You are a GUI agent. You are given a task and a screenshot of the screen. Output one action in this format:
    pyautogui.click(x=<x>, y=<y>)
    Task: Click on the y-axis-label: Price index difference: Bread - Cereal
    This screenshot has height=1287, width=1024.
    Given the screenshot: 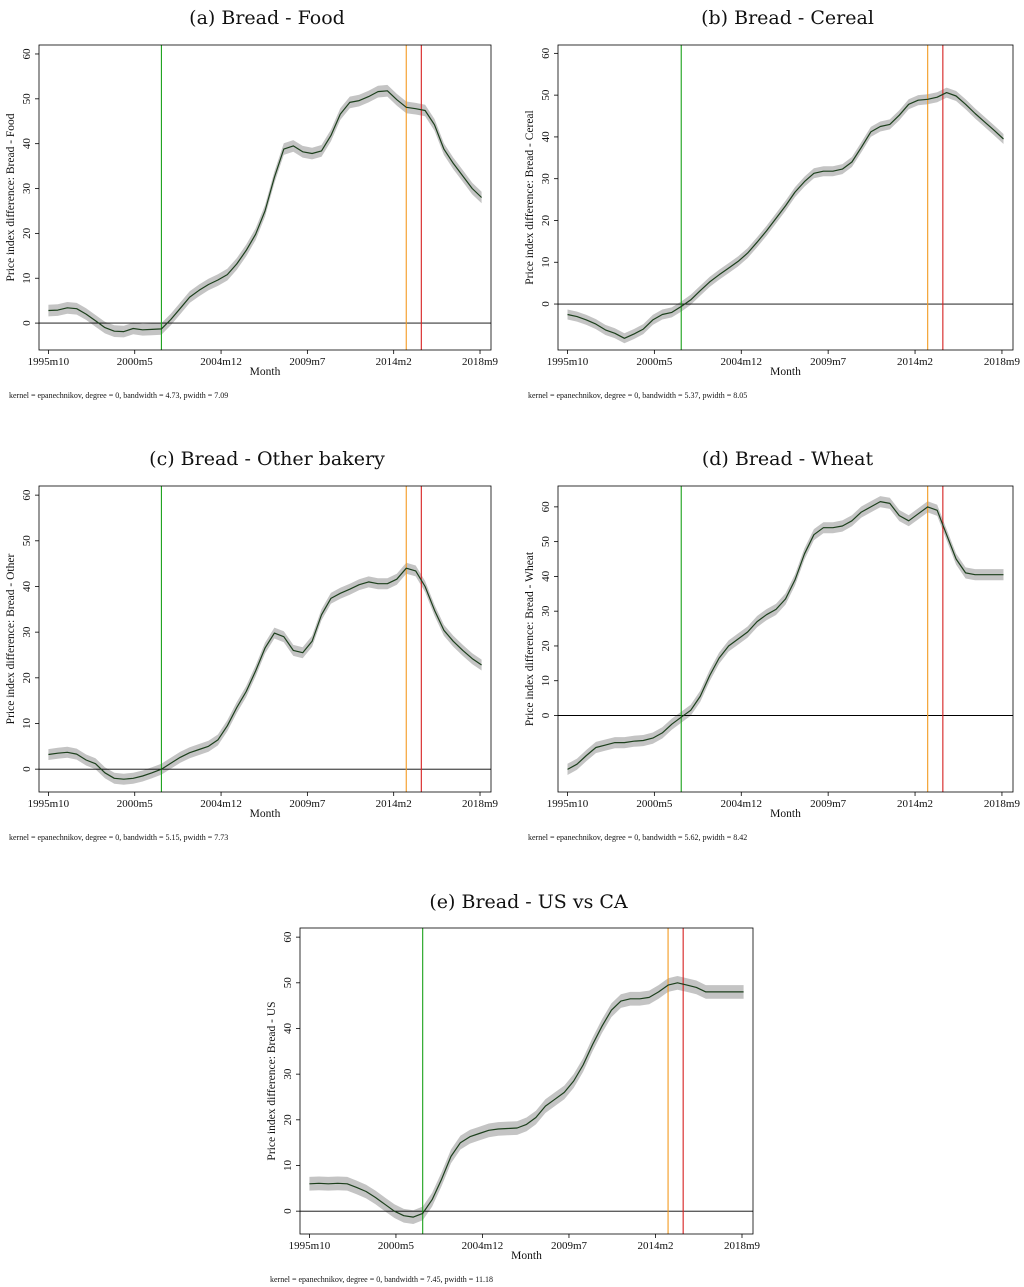 What is the action you would take?
    pyautogui.click(x=530, y=197)
    